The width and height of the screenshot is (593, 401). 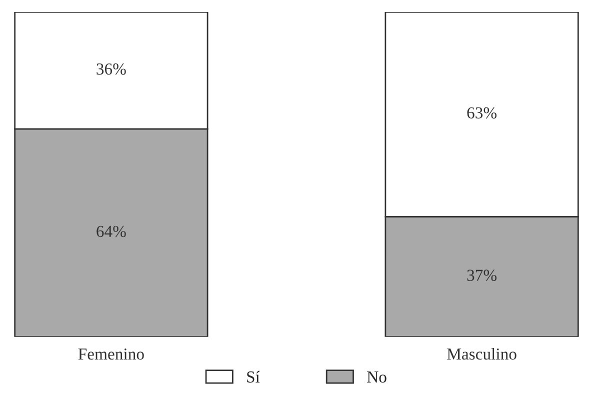 I want to click on x-tick-label: Masculino, so click(x=481, y=354).